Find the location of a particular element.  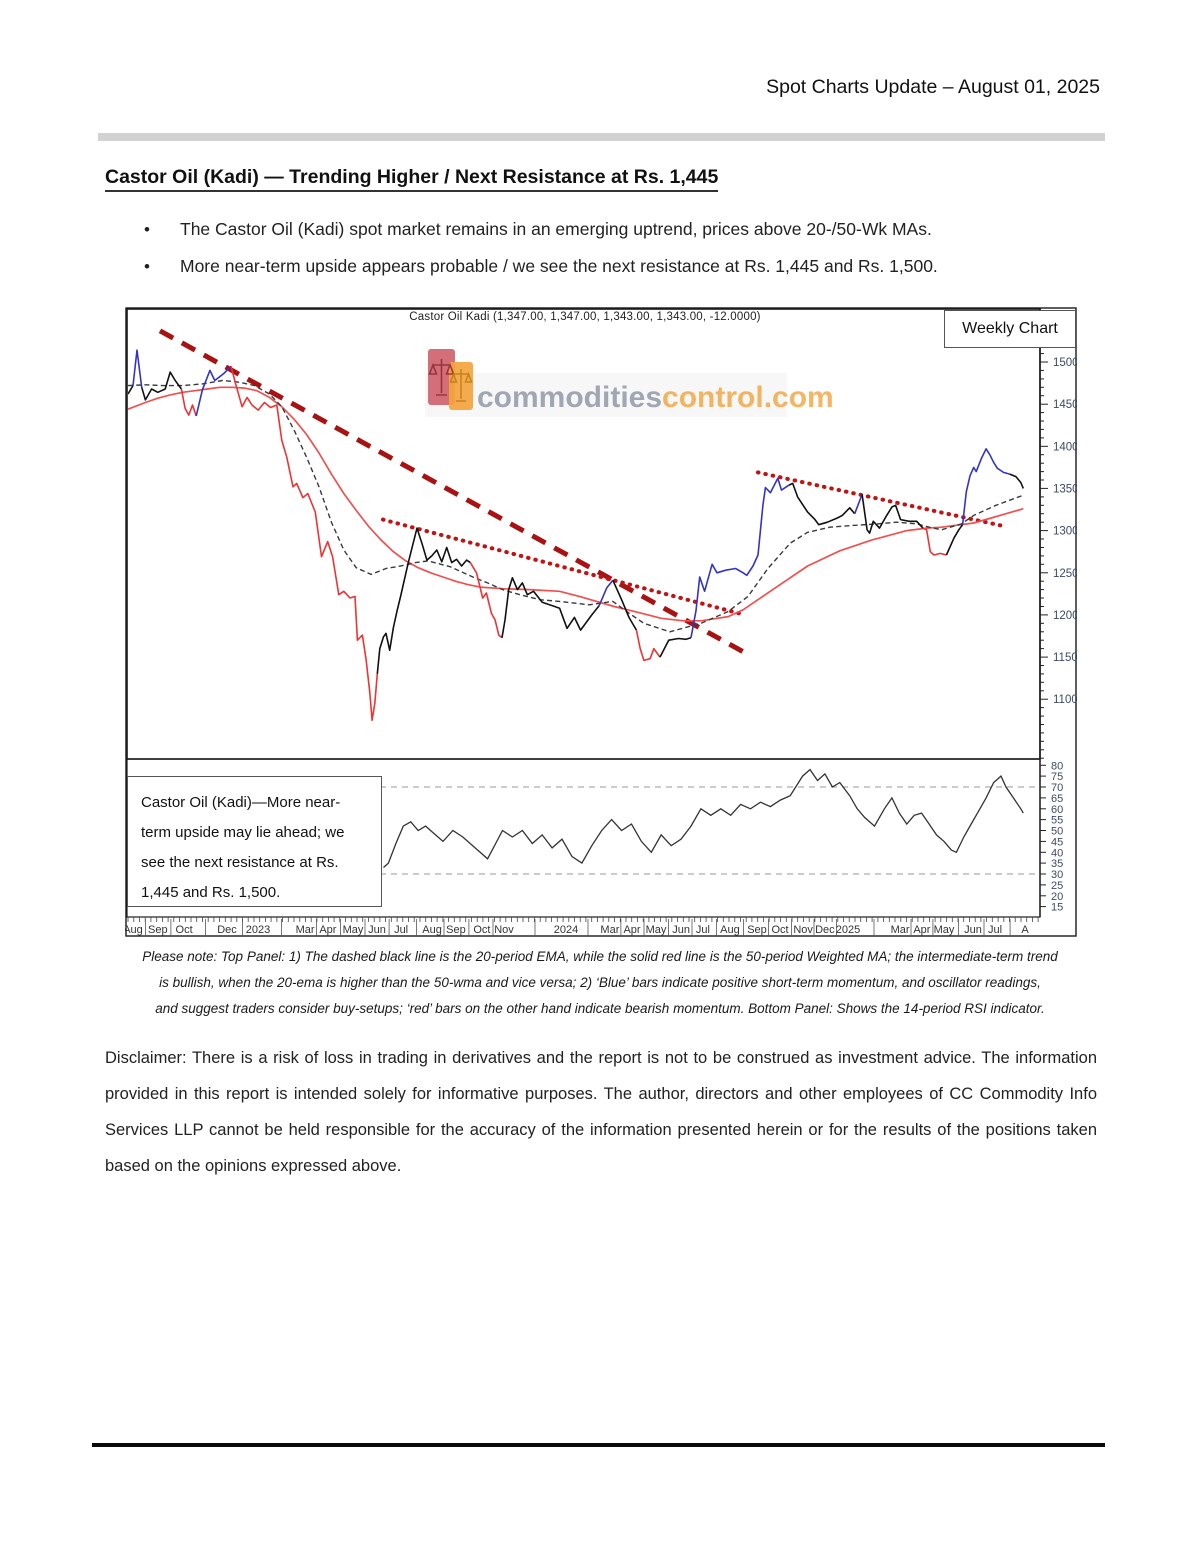

rsi-series is located at coordinates (703, 818).